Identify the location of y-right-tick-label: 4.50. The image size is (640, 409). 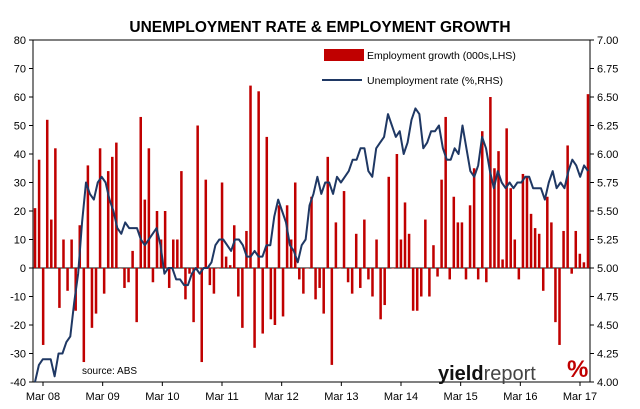
(607, 326).